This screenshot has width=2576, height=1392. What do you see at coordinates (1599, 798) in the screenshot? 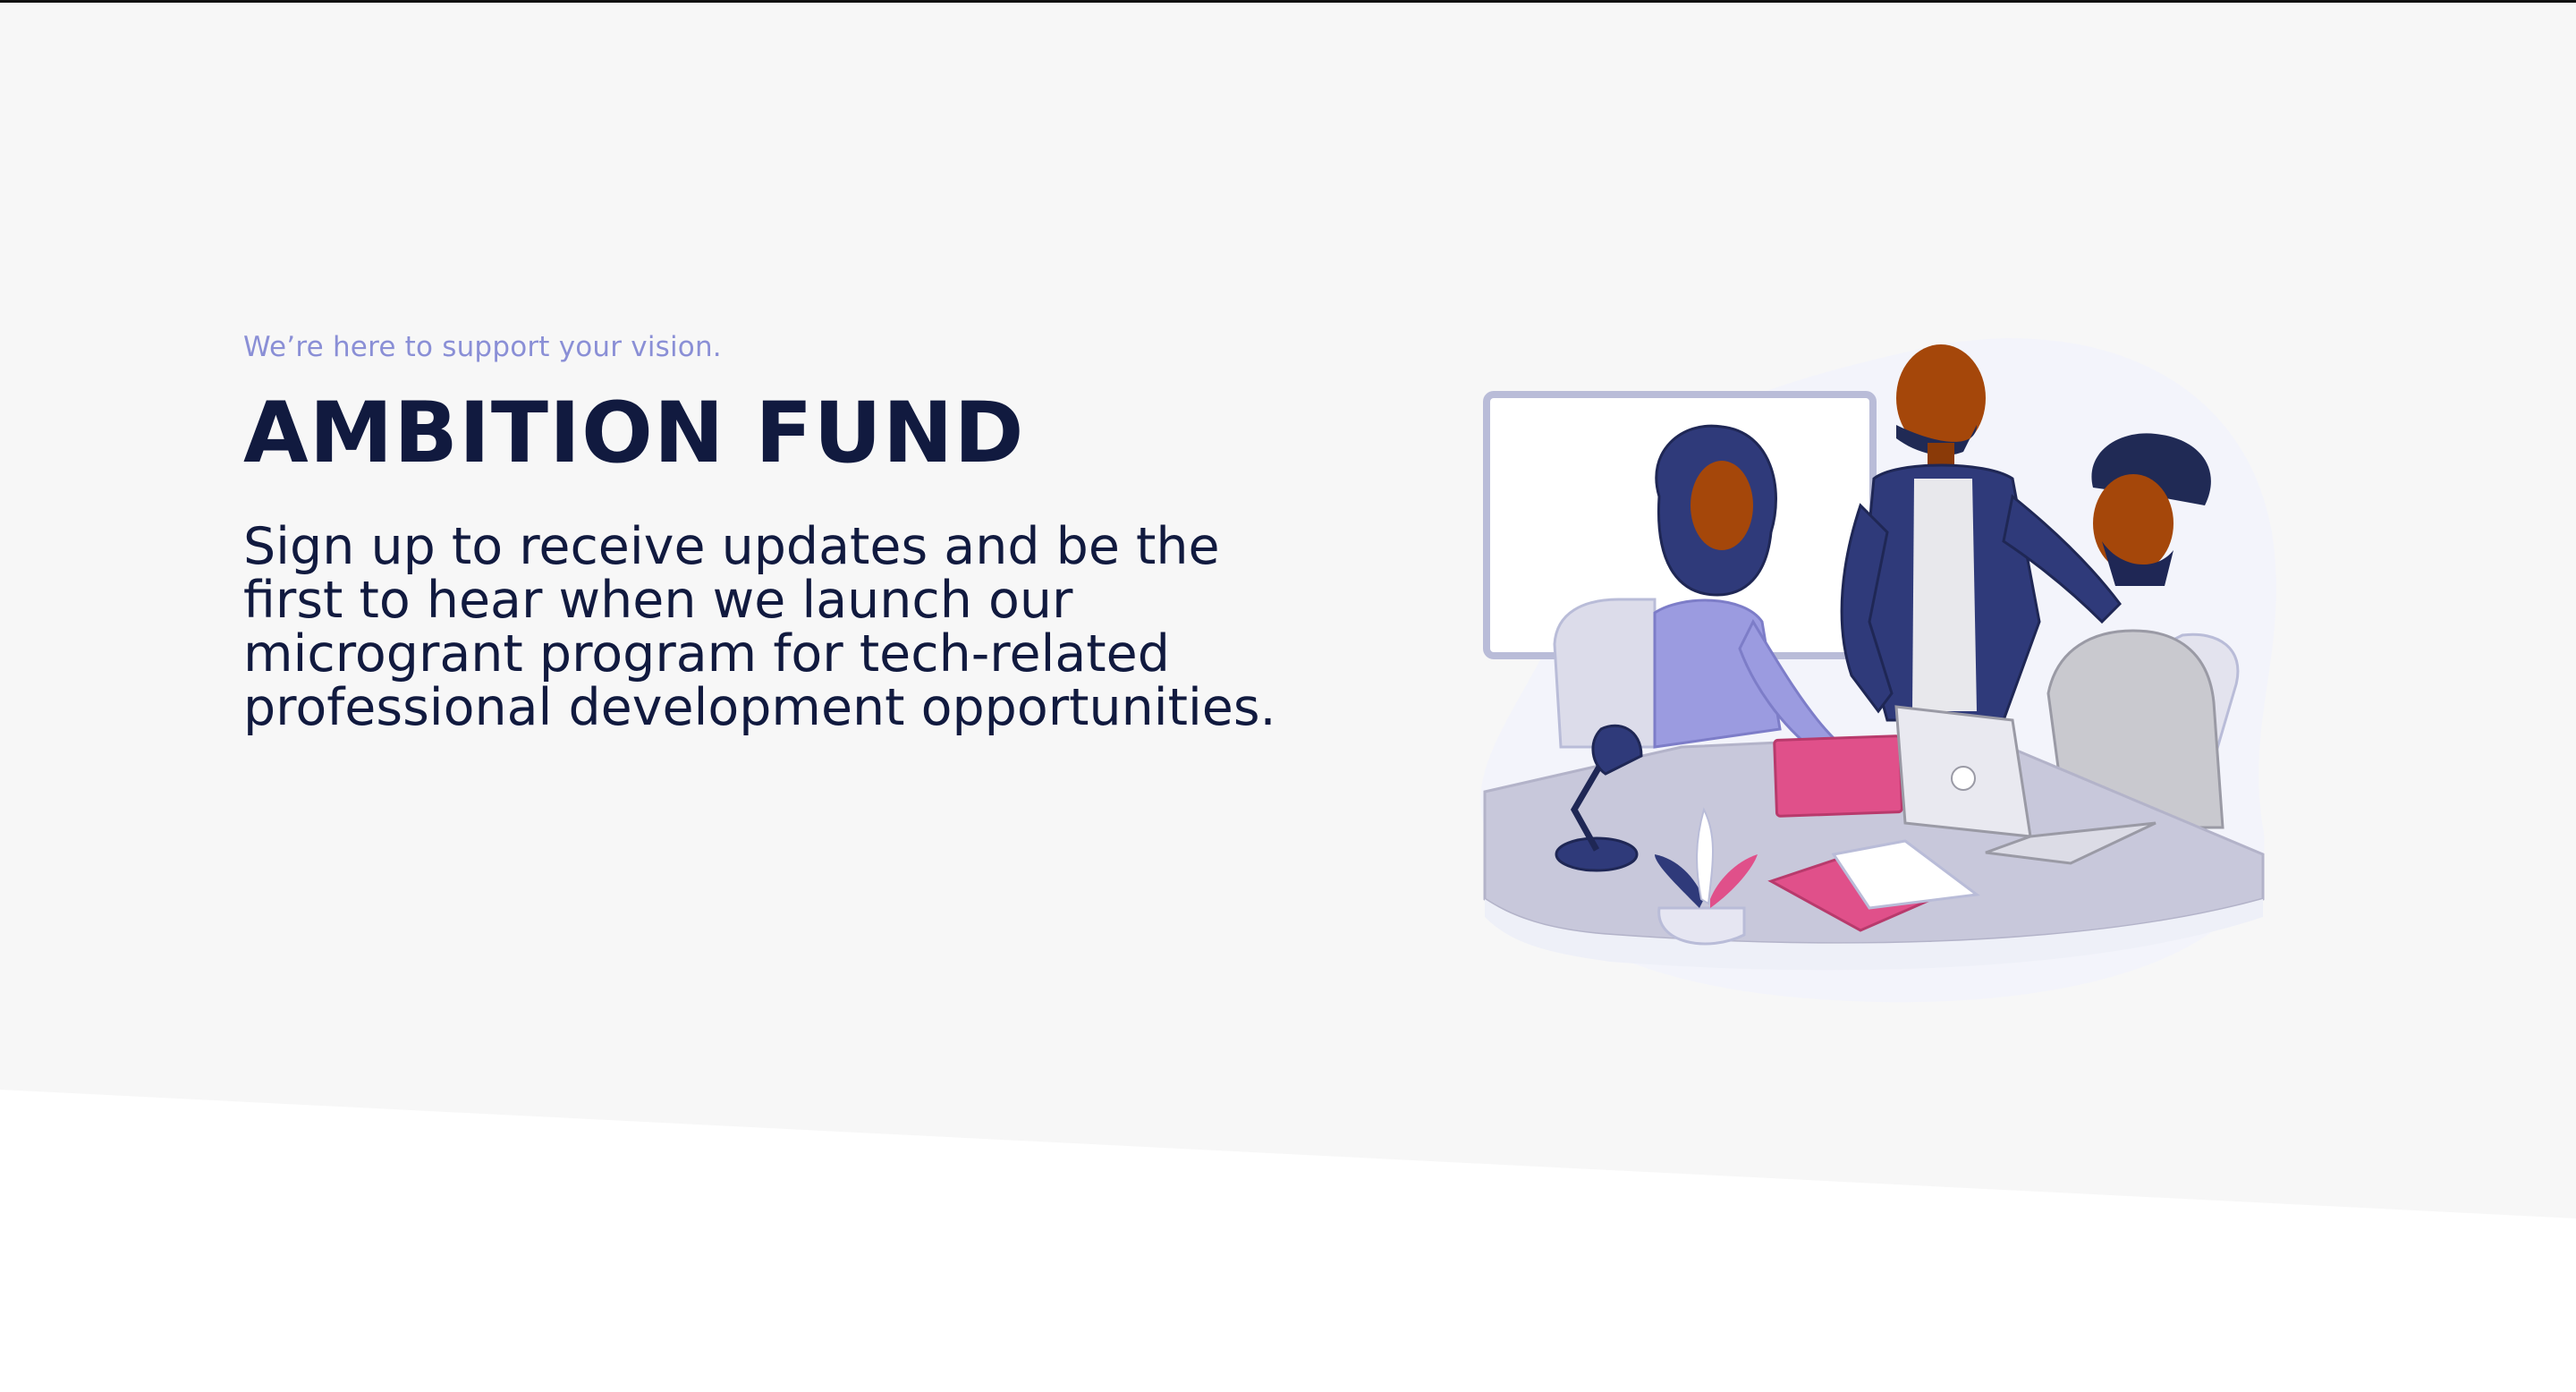
I see `desk-lamp-icon` at bounding box center [1599, 798].